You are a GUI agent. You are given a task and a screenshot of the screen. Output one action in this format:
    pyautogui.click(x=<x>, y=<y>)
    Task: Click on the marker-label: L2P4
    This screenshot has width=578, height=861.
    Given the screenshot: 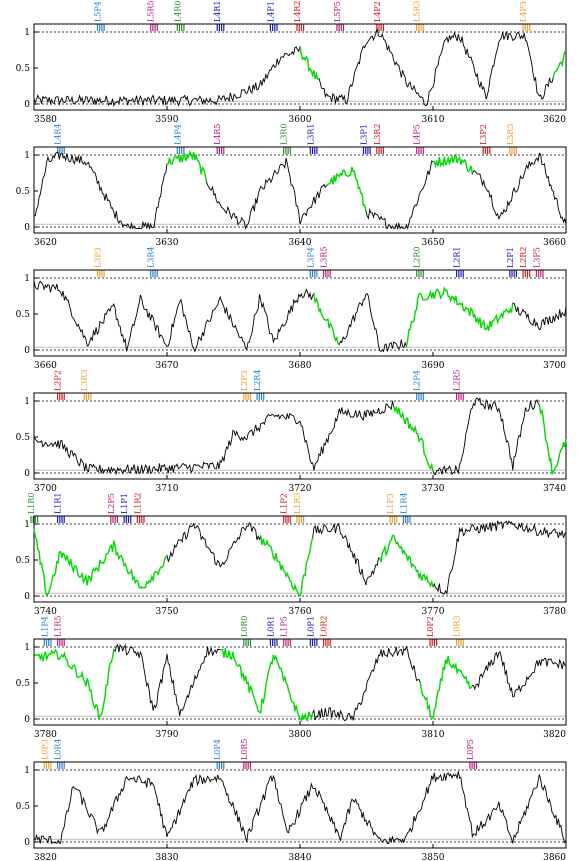 What is the action you would take?
    pyautogui.click(x=417, y=380)
    